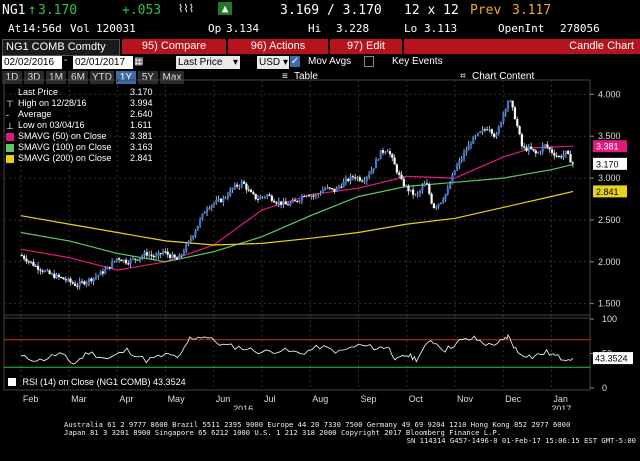 This screenshot has height=461, width=640. I want to click on compare-button: 95) Compare, so click(174, 46).